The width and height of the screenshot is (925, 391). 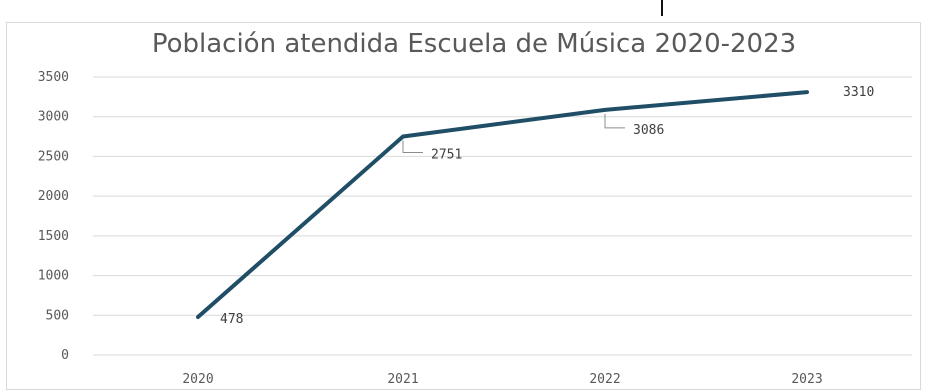 I want to click on y-tick-label: 3500, so click(x=53, y=77).